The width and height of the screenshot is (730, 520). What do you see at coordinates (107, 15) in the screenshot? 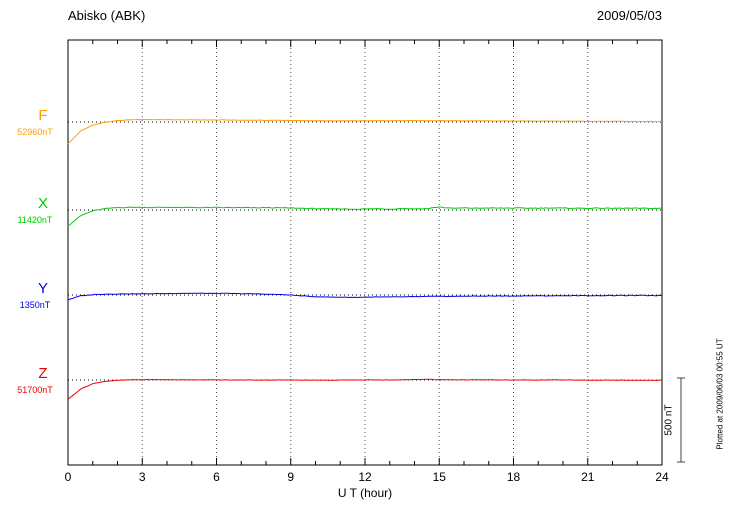
I see `station-title: Abisko (ABK)` at bounding box center [107, 15].